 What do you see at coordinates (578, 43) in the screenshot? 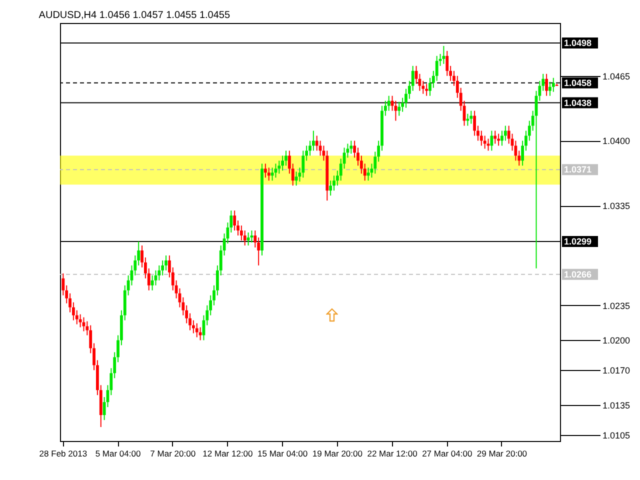
I see `ref-line-label: 1.0498` at bounding box center [578, 43].